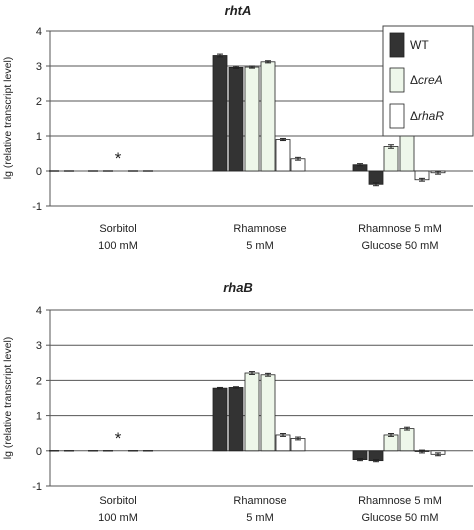  I want to click on legend-label-rhar: ΔrhaR, so click(427, 116).